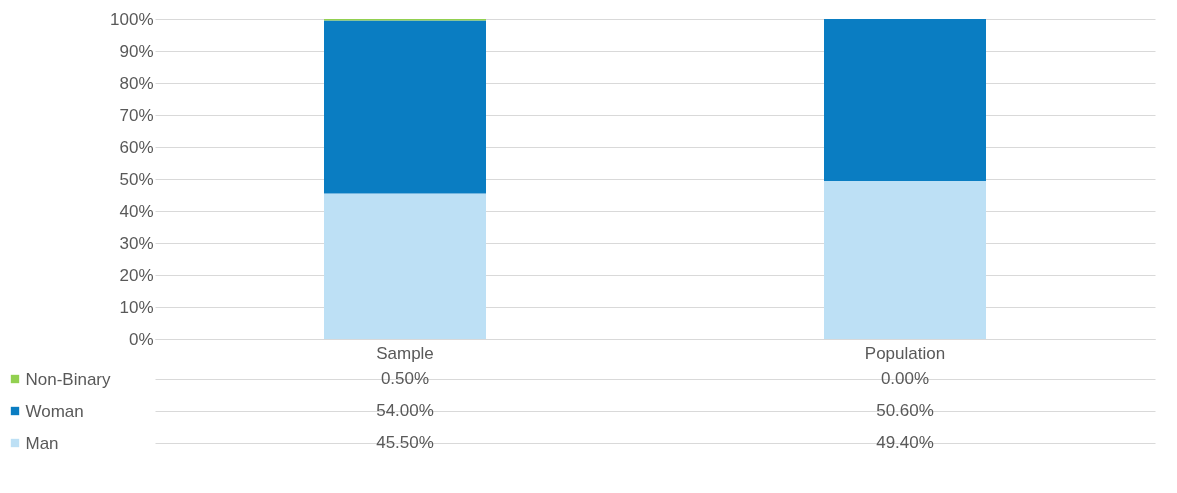  I want to click on data-label: 0.50%, so click(405, 378).